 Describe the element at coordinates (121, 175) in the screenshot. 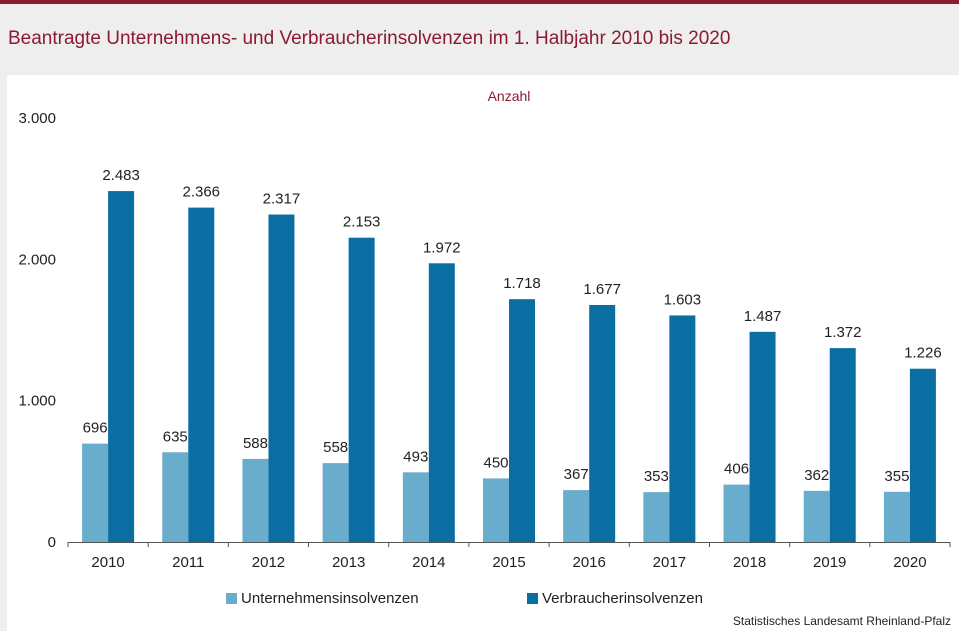

I see `data-label-verbraucher: 2.483` at that location.